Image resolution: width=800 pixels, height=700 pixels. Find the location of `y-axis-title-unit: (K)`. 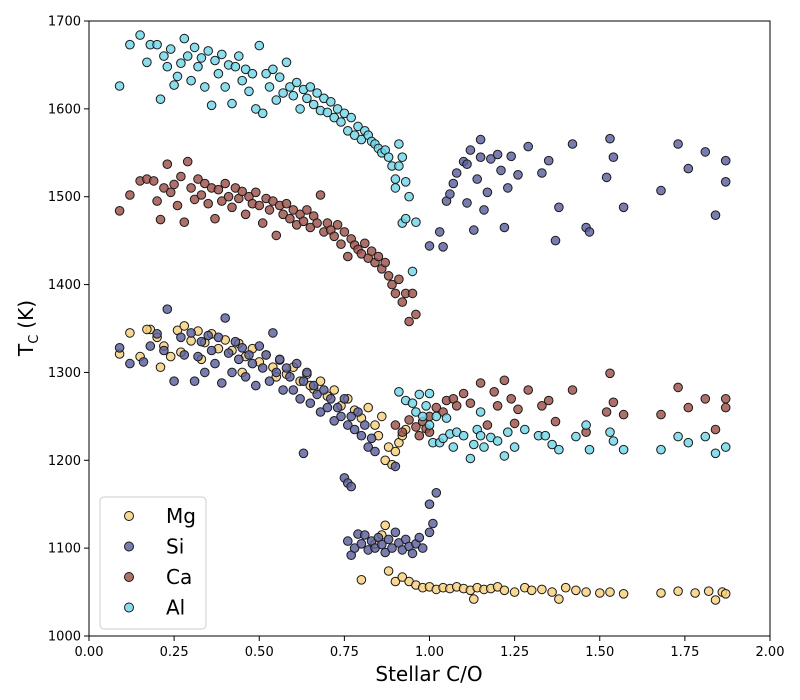

y-axis-title-unit: (K) is located at coordinates (26, 314).